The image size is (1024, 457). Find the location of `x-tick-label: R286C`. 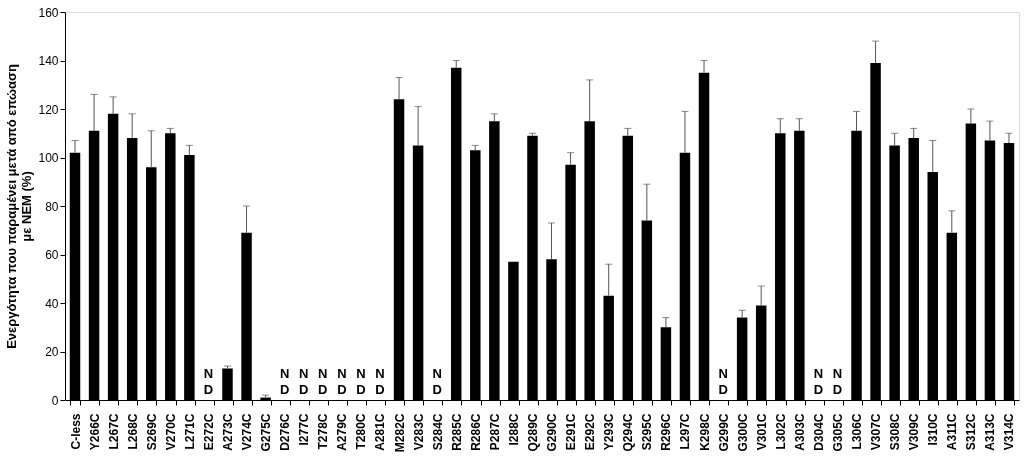

x-tick-label: R286C is located at coordinates (475, 432).